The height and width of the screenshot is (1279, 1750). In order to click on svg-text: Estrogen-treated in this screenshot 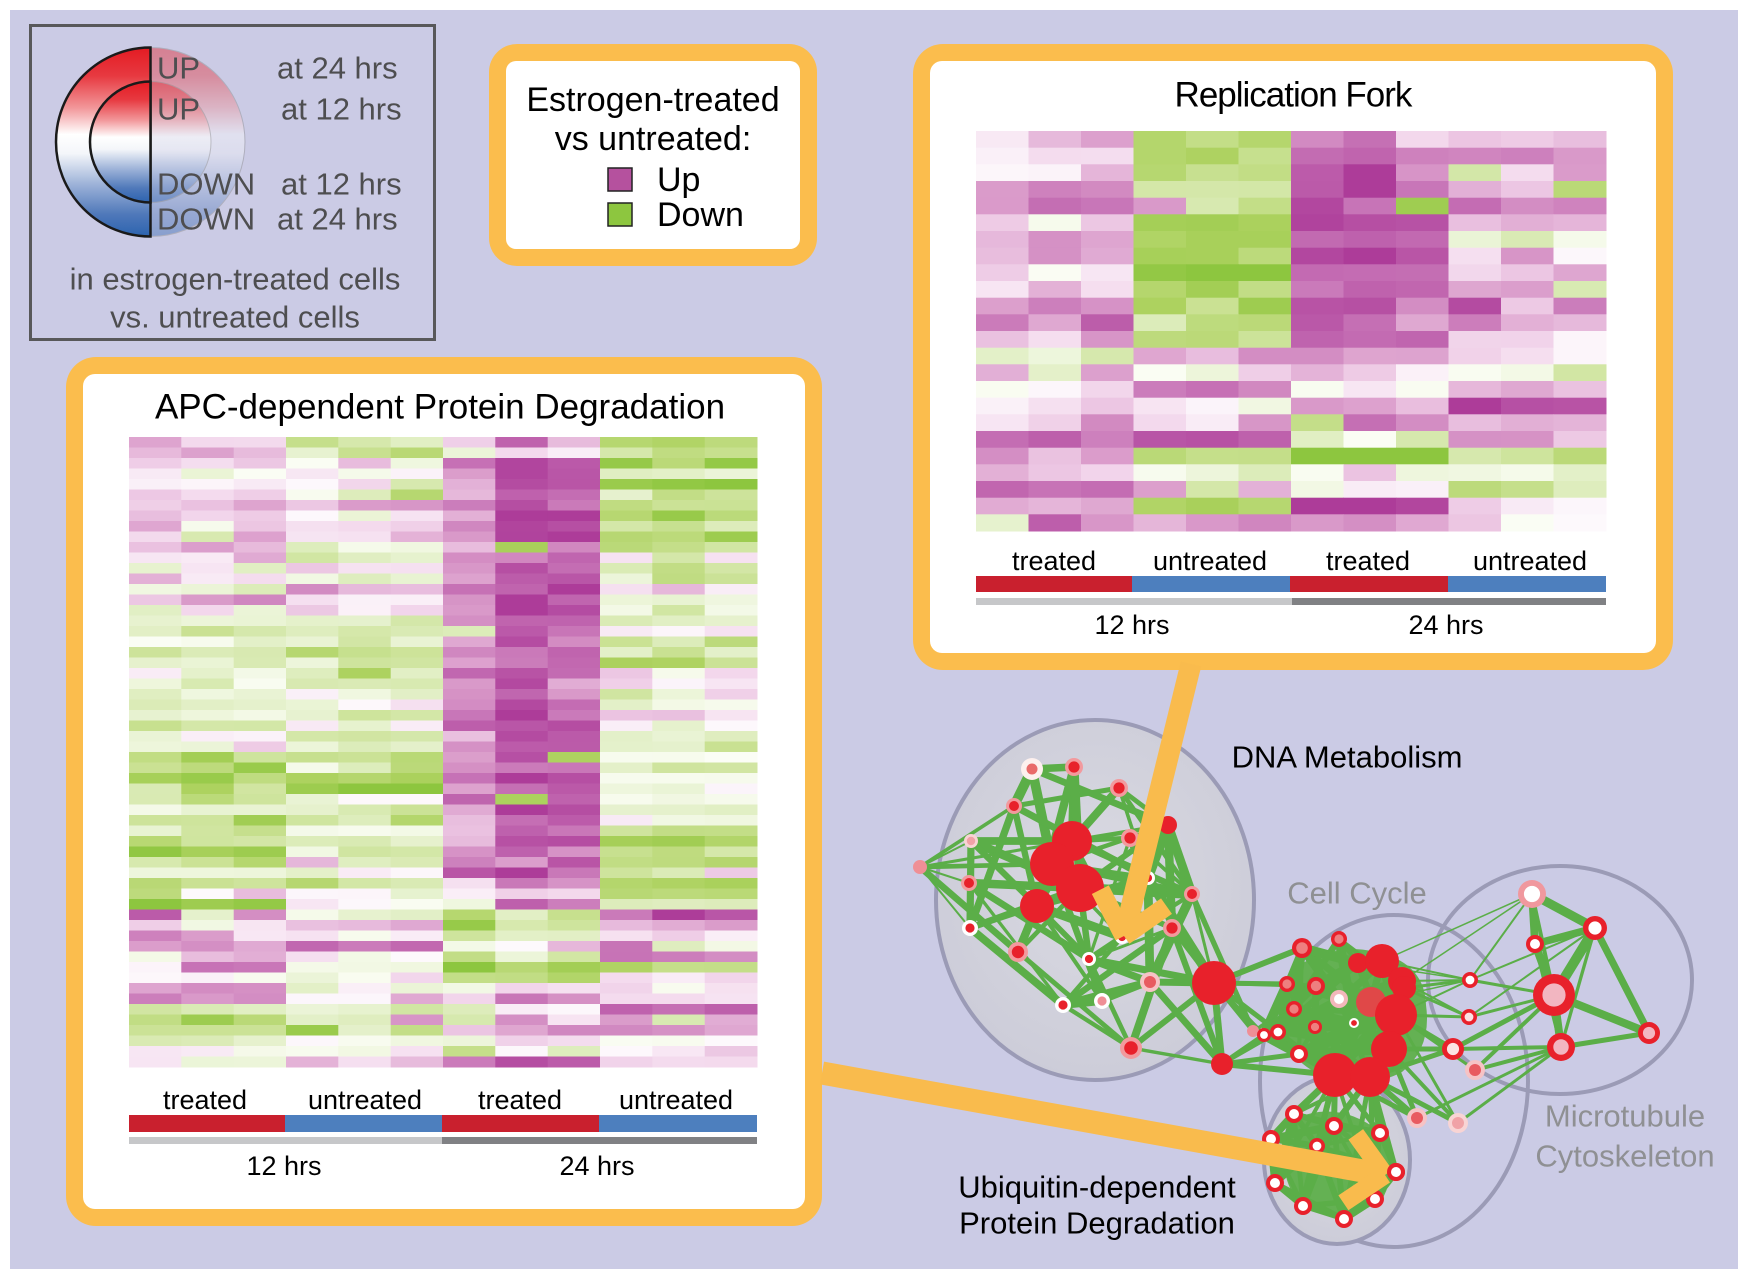, I will do `click(652, 100)`.